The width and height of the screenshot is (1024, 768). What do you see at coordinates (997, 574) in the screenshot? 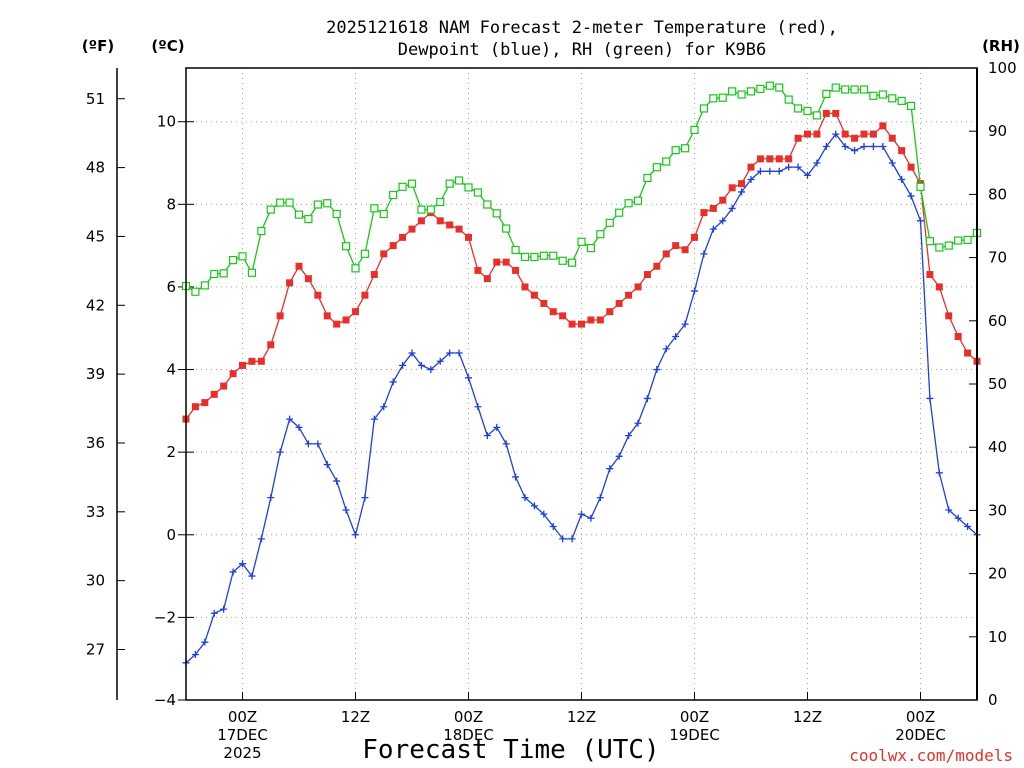
I see `rh-tick-label: 20` at bounding box center [997, 574].